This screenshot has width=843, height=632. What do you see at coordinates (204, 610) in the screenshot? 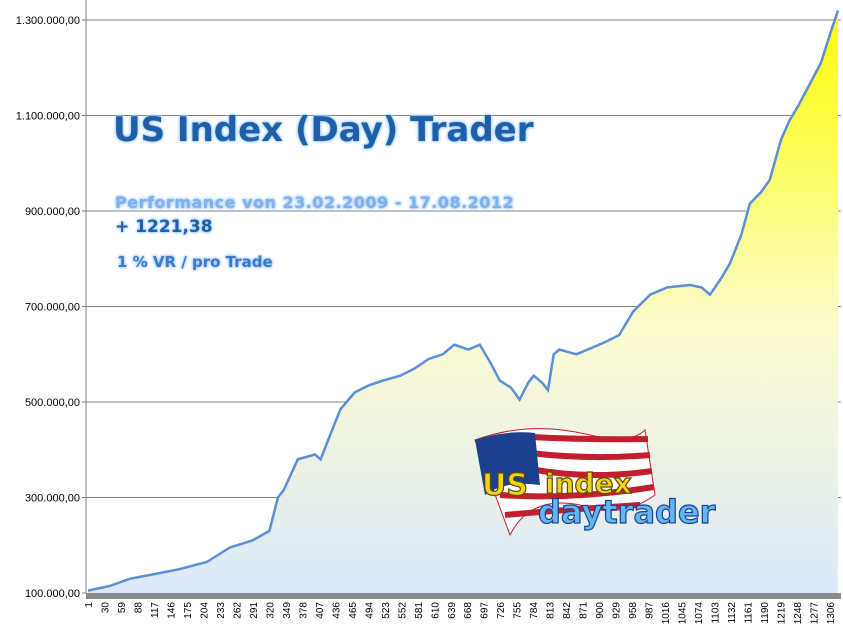
I see `x-tick-label: 204` at bounding box center [204, 610].